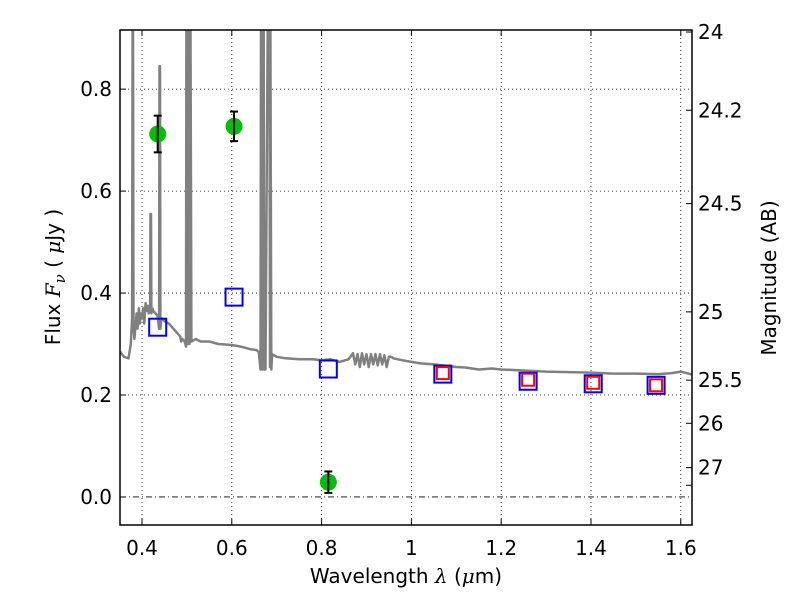 This screenshot has height=600, width=800. I want to click on y-tick-label: 0.0, so click(96, 497).